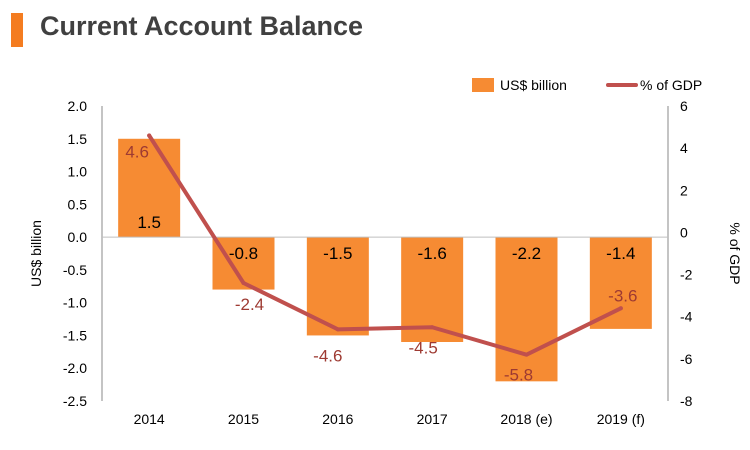  I want to click on title-accent-bar, so click(17, 30).